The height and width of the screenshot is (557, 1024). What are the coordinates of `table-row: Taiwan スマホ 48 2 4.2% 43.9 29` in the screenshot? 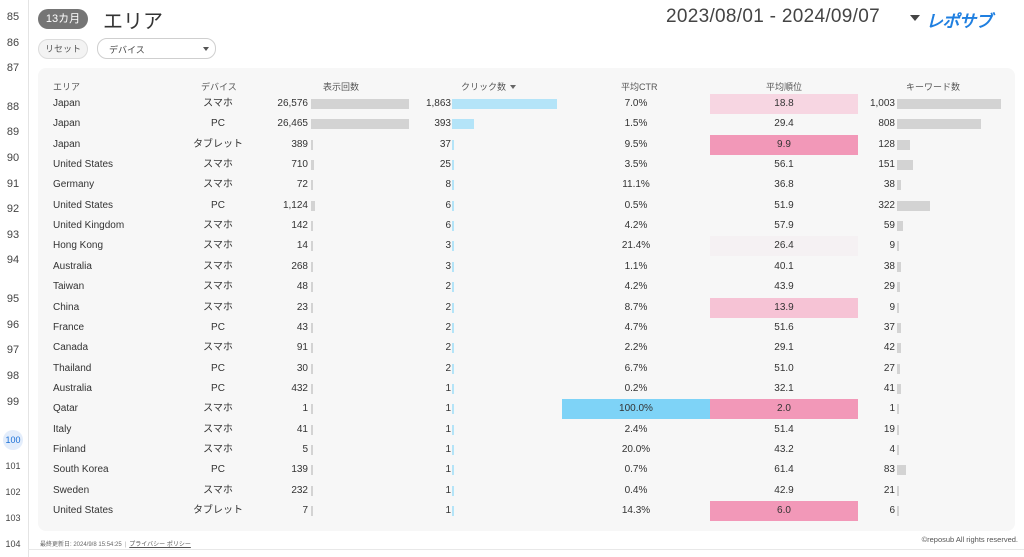 It's located at (526, 287).